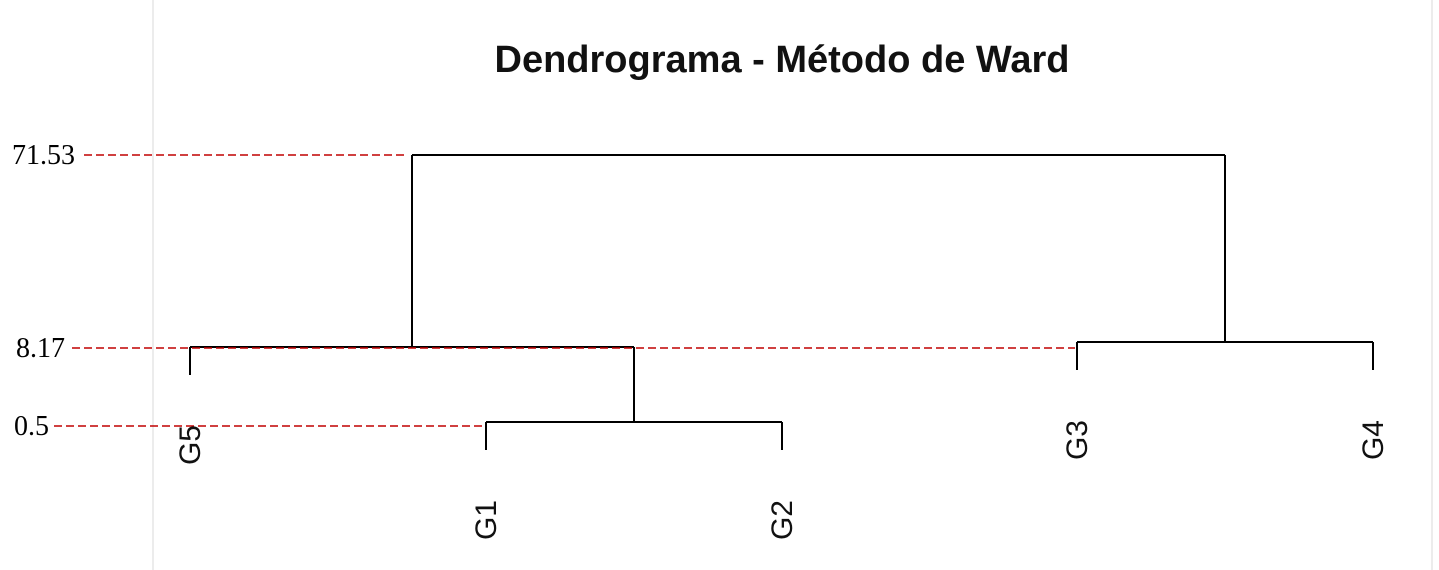  I want to click on leaf-label-g2: G2, so click(782, 520).